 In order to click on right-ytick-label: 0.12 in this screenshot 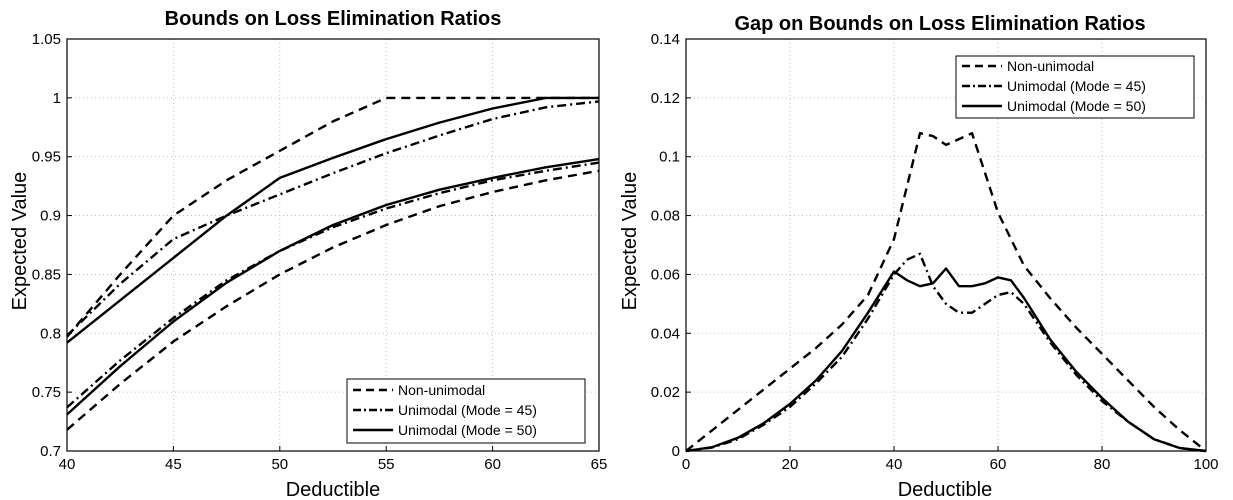, I will do `click(665, 98)`.